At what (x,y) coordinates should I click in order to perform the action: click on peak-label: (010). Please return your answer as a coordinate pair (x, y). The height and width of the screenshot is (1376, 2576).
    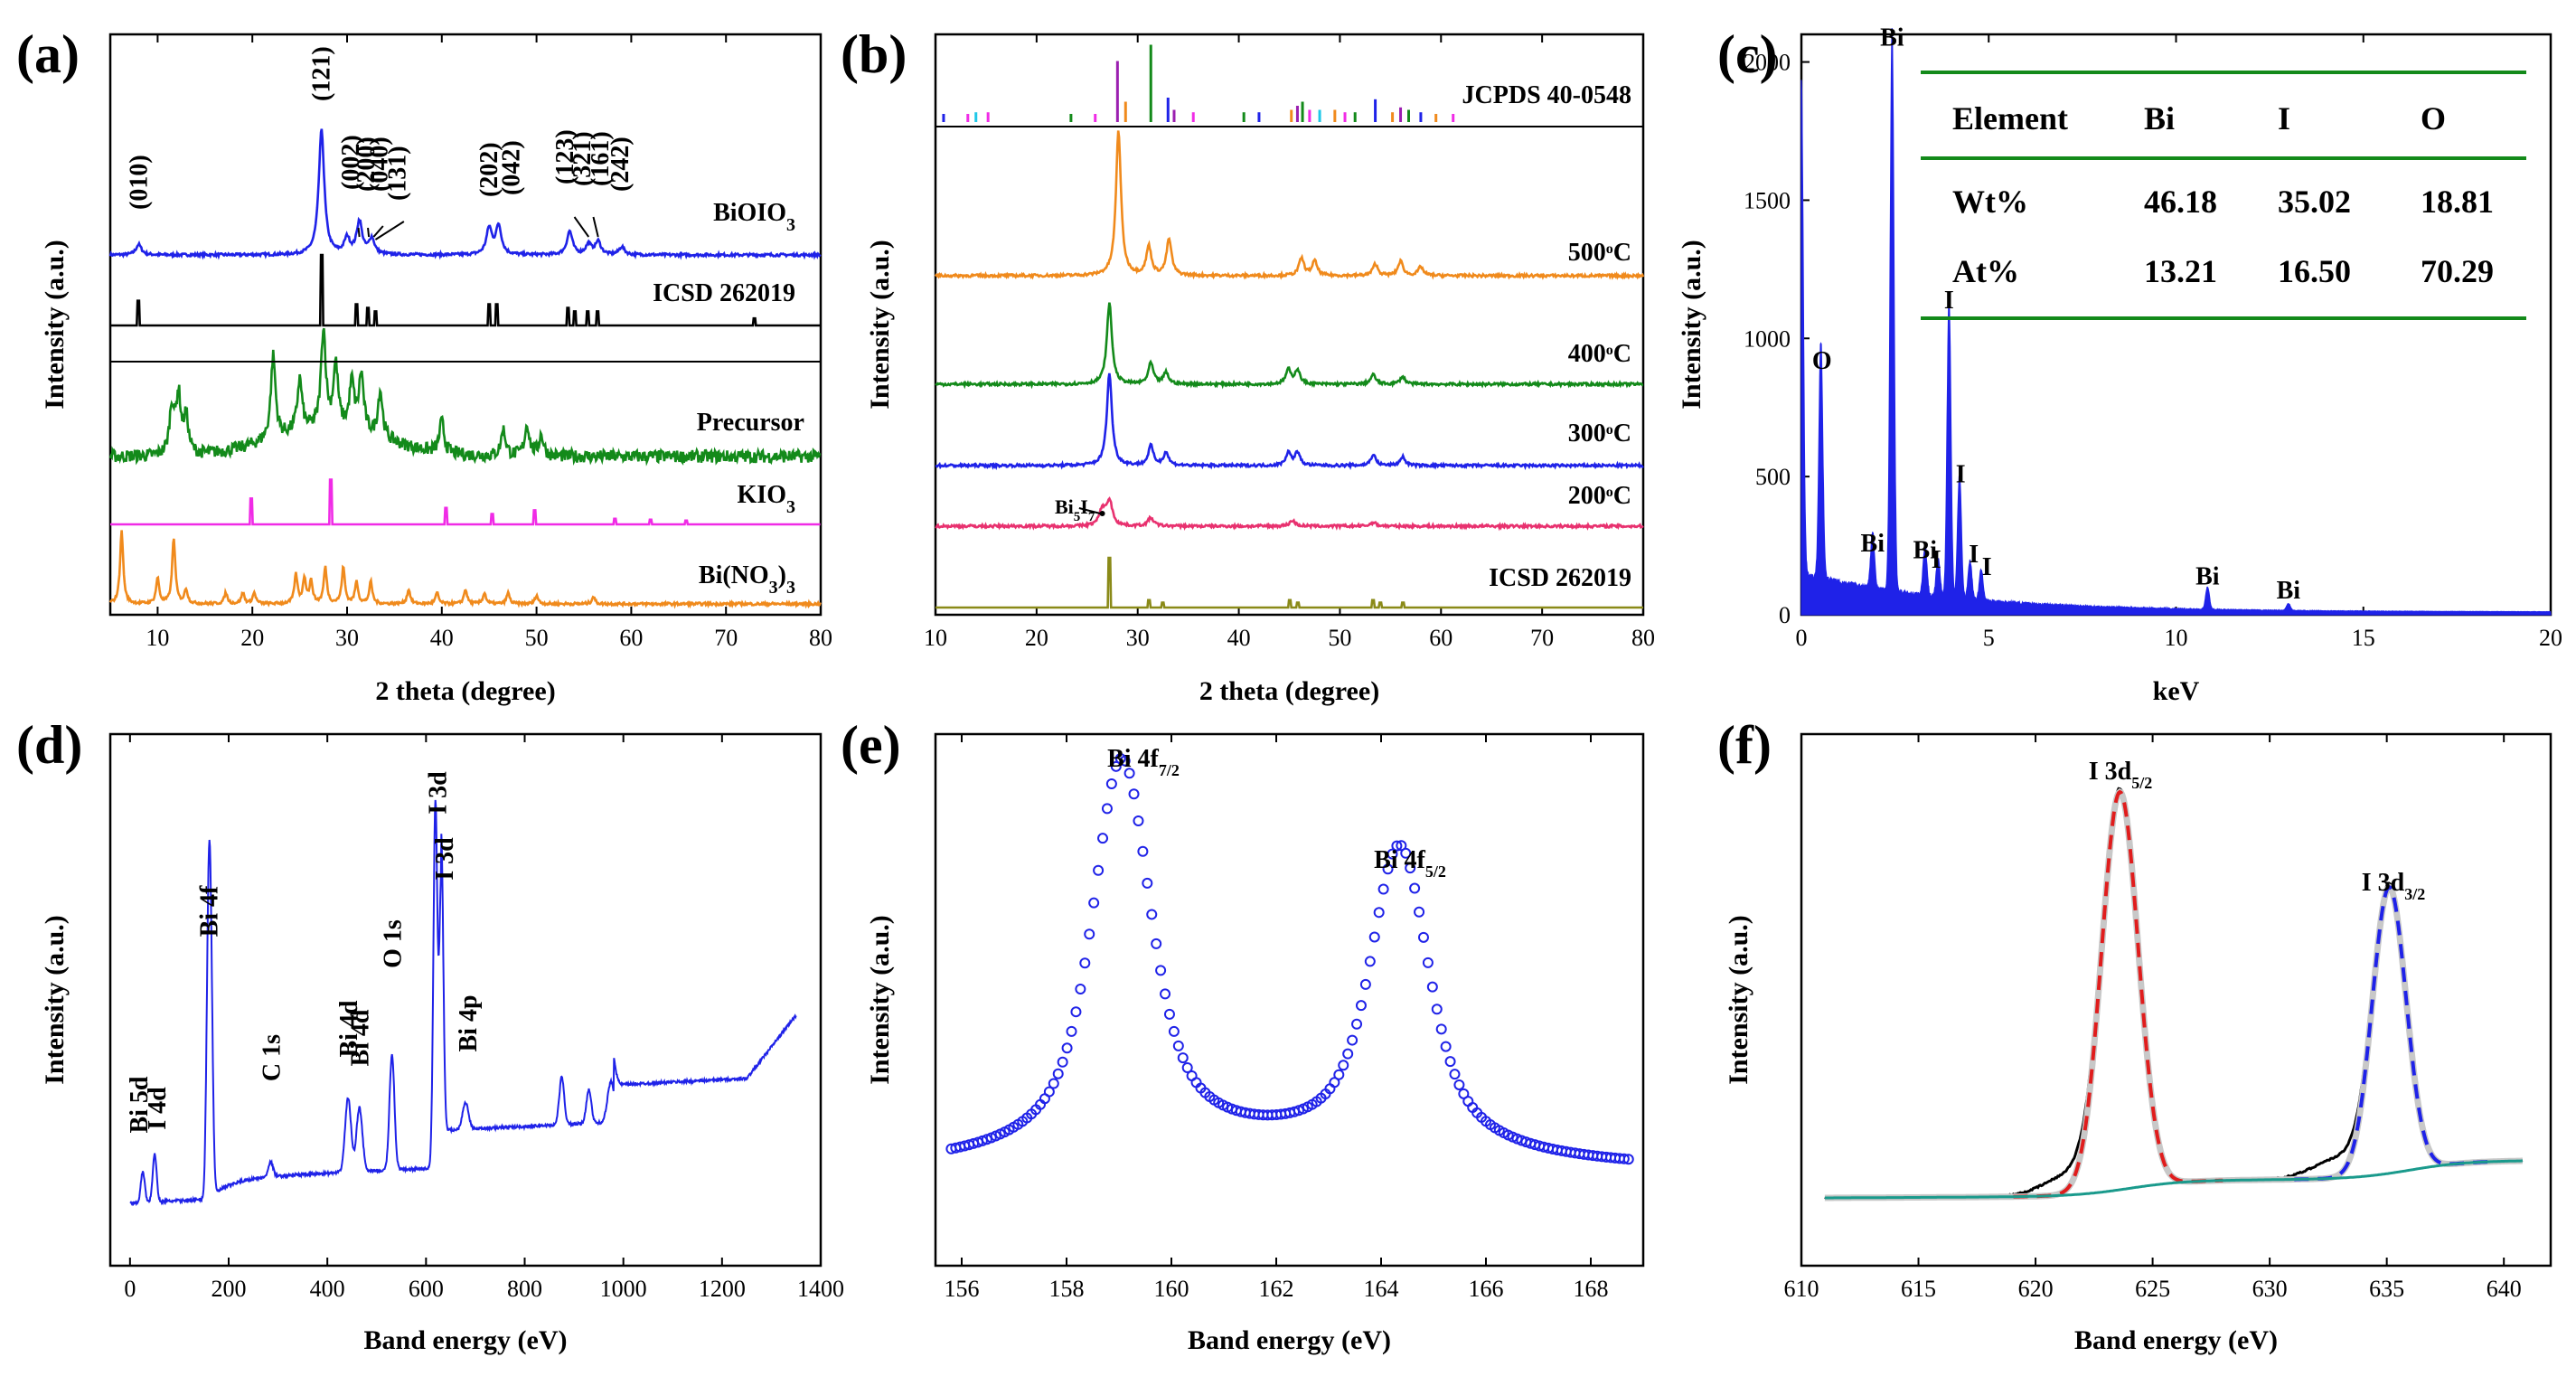
    Looking at the image, I should click on (139, 183).